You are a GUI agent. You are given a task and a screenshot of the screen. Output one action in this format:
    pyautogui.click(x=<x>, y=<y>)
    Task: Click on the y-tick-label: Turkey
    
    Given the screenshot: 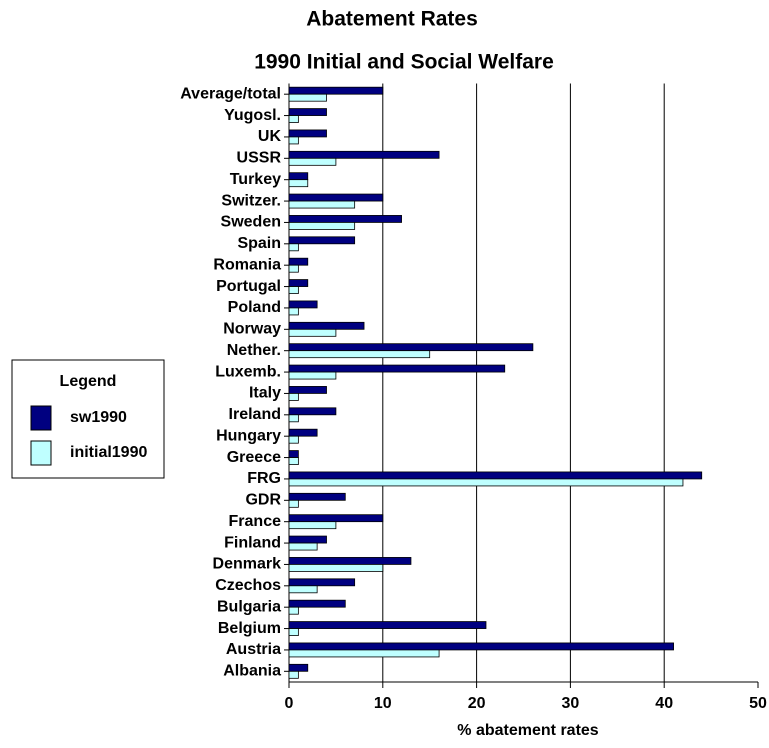 What is the action you would take?
    pyautogui.click(x=255, y=179)
    